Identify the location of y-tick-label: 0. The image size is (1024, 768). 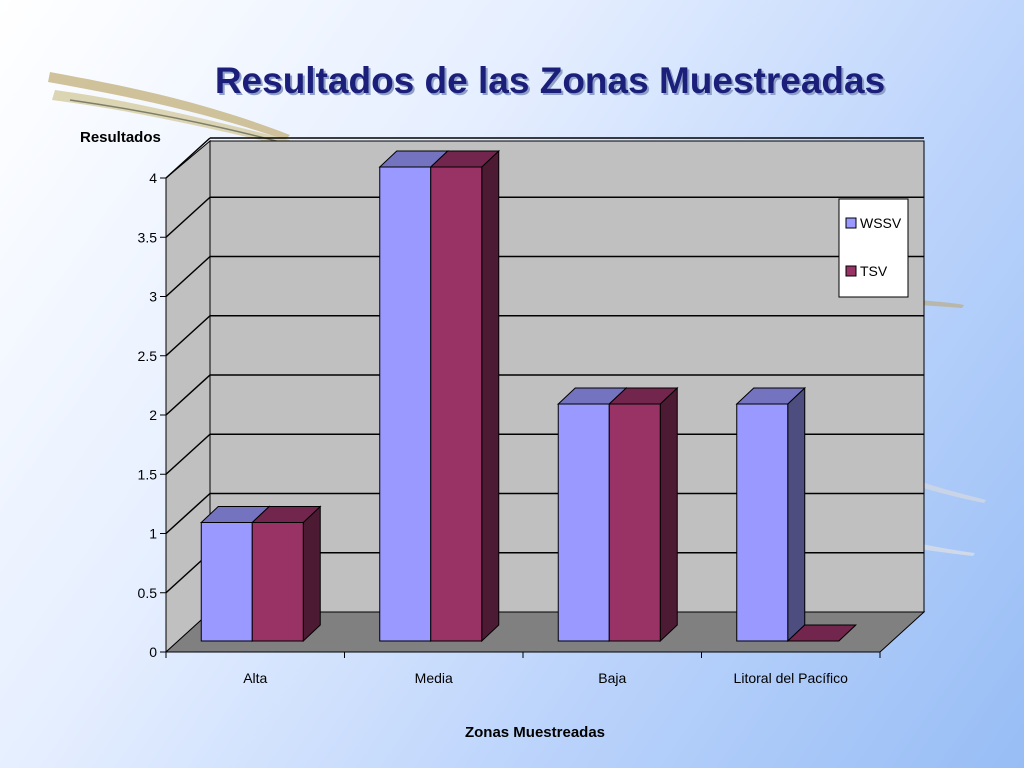
(153, 652).